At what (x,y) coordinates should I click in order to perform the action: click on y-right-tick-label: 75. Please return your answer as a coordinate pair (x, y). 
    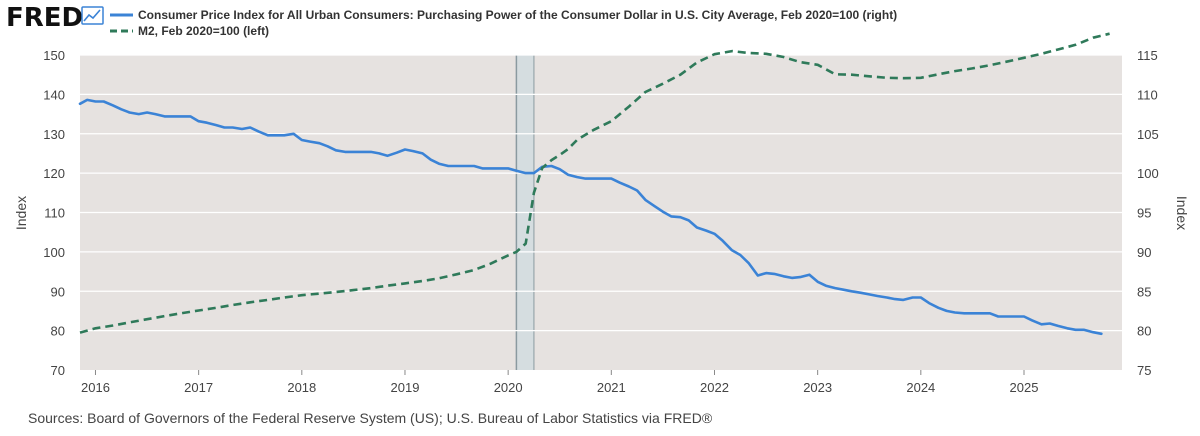
    Looking at the image, I should click on (1144, 370).